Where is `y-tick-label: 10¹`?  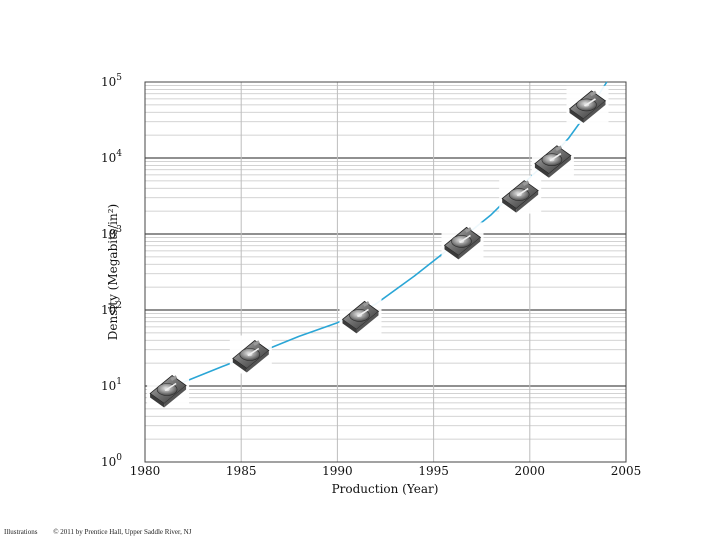 y-tick-label: 10¹ is located at coordinates (111, 385).